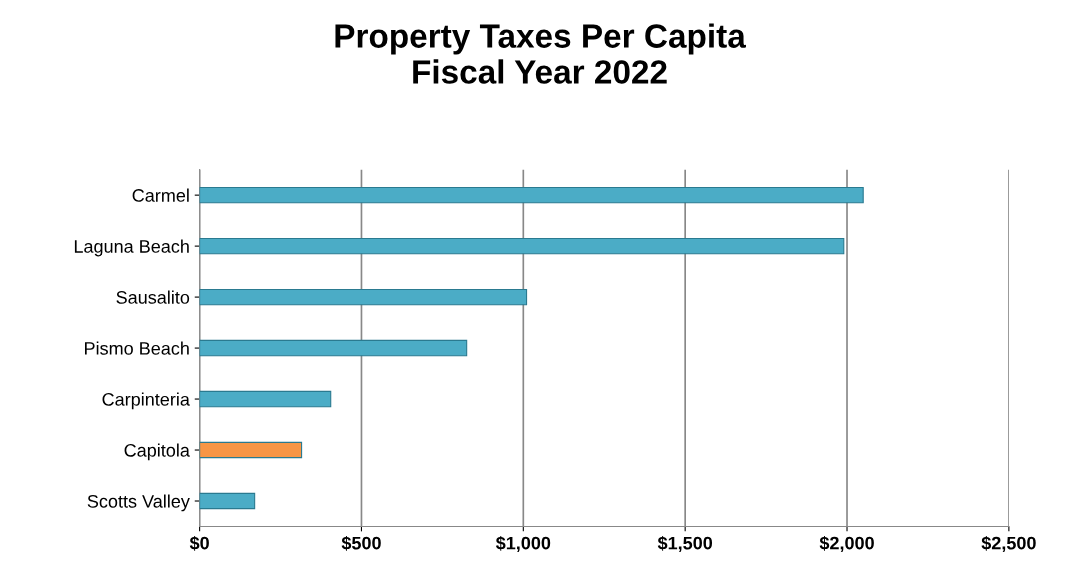  What do you see at coordinates (361, 543) in the screenshot?
I see `x-tick-label: $500` at bounding box center [361, 543].